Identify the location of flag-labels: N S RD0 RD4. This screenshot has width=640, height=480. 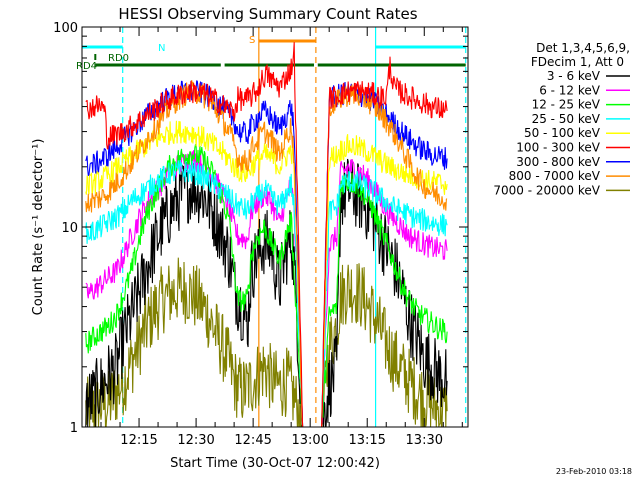
(165, 53).